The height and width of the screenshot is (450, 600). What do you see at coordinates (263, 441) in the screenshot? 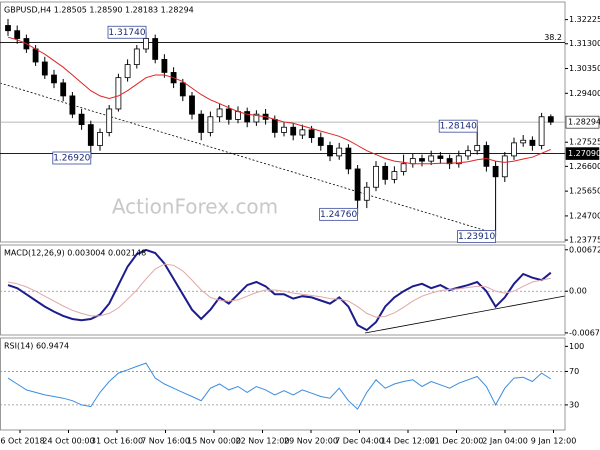
I see `x-tick-label: 22 Nov 12:00` at bounding box center [263, 441].